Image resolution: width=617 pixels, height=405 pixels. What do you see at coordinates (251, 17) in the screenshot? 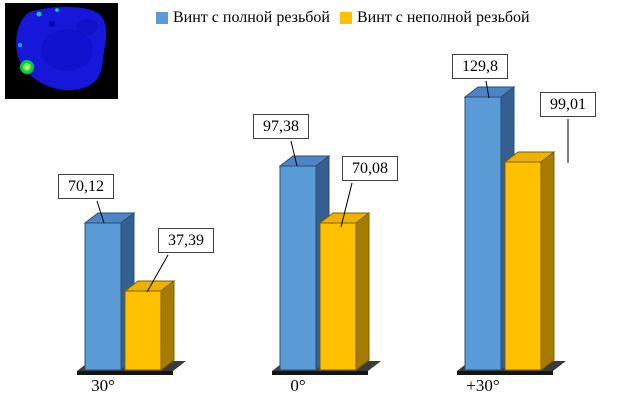
I see `legend-label-full-thread: Винт с полной резьбой` at bounding box center [251, 17].